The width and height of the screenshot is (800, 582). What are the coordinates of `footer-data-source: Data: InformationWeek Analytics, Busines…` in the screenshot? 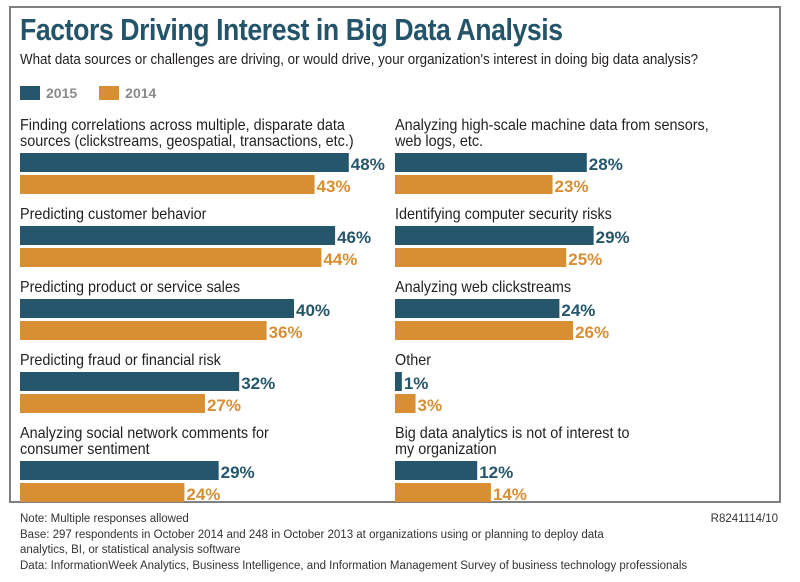 It's located at (354, 565).